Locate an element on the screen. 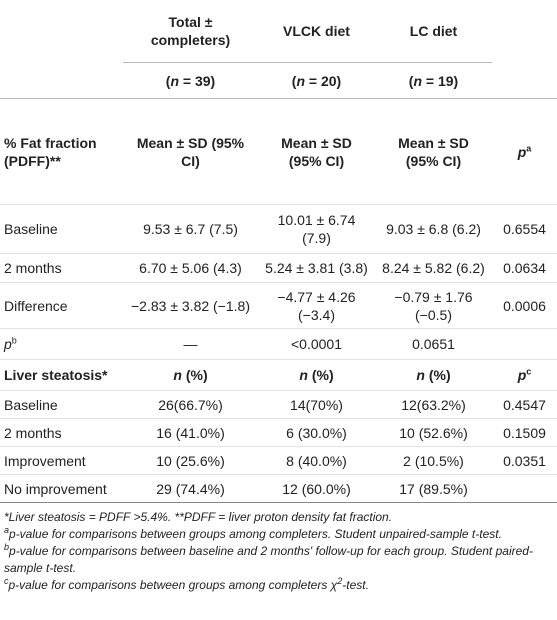 This screenshot has width=557, height=620. table-cell: 0.0634 is located at coordinates (524, 268).